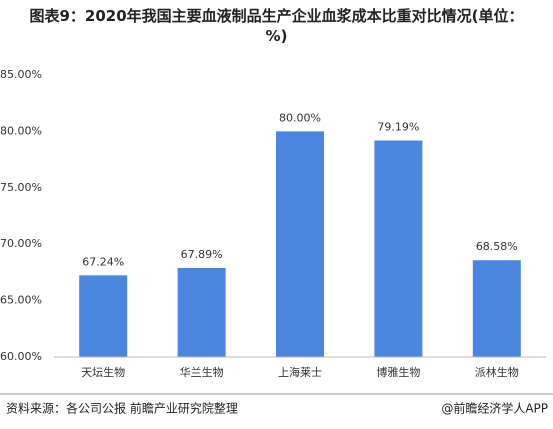  What do you see at coordinates (122, 408) in the screenshot?
I see `source: 资料来源：各公司公报 前瞻产业研究院整理` at bounding box center [122, 408].